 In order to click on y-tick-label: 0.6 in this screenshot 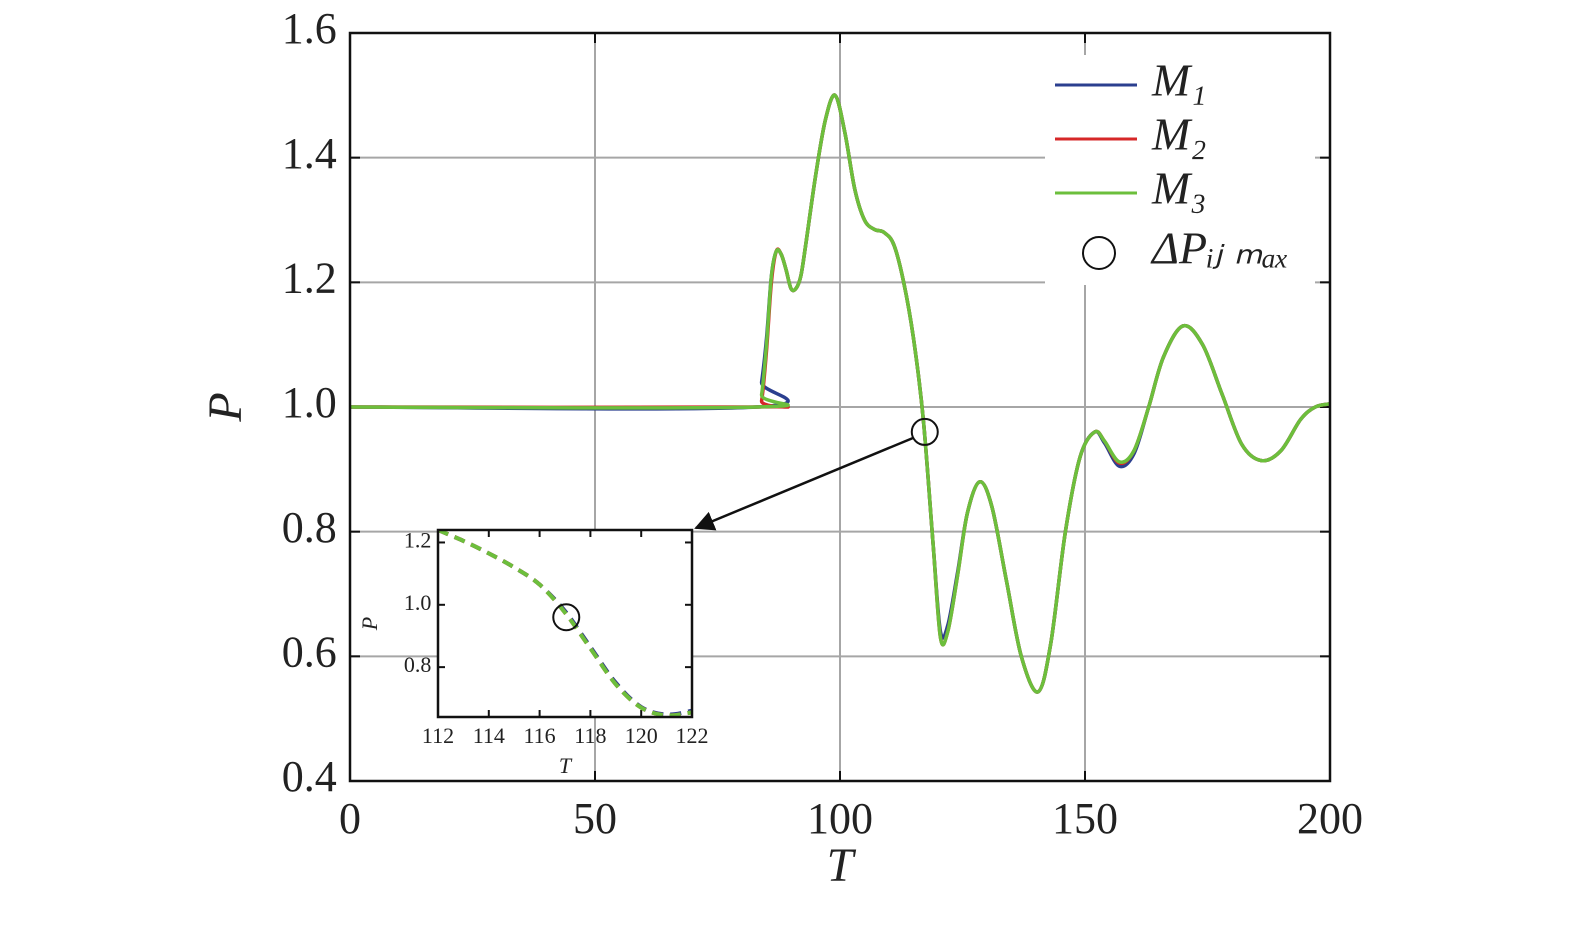, I will do `click(309, 651)`.